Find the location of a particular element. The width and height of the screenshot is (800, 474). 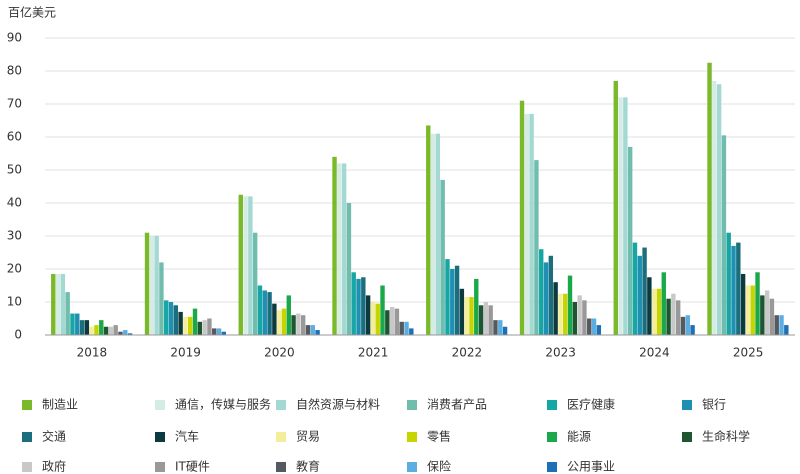

legend-label: 零售 is located at coordinates (439, 436).